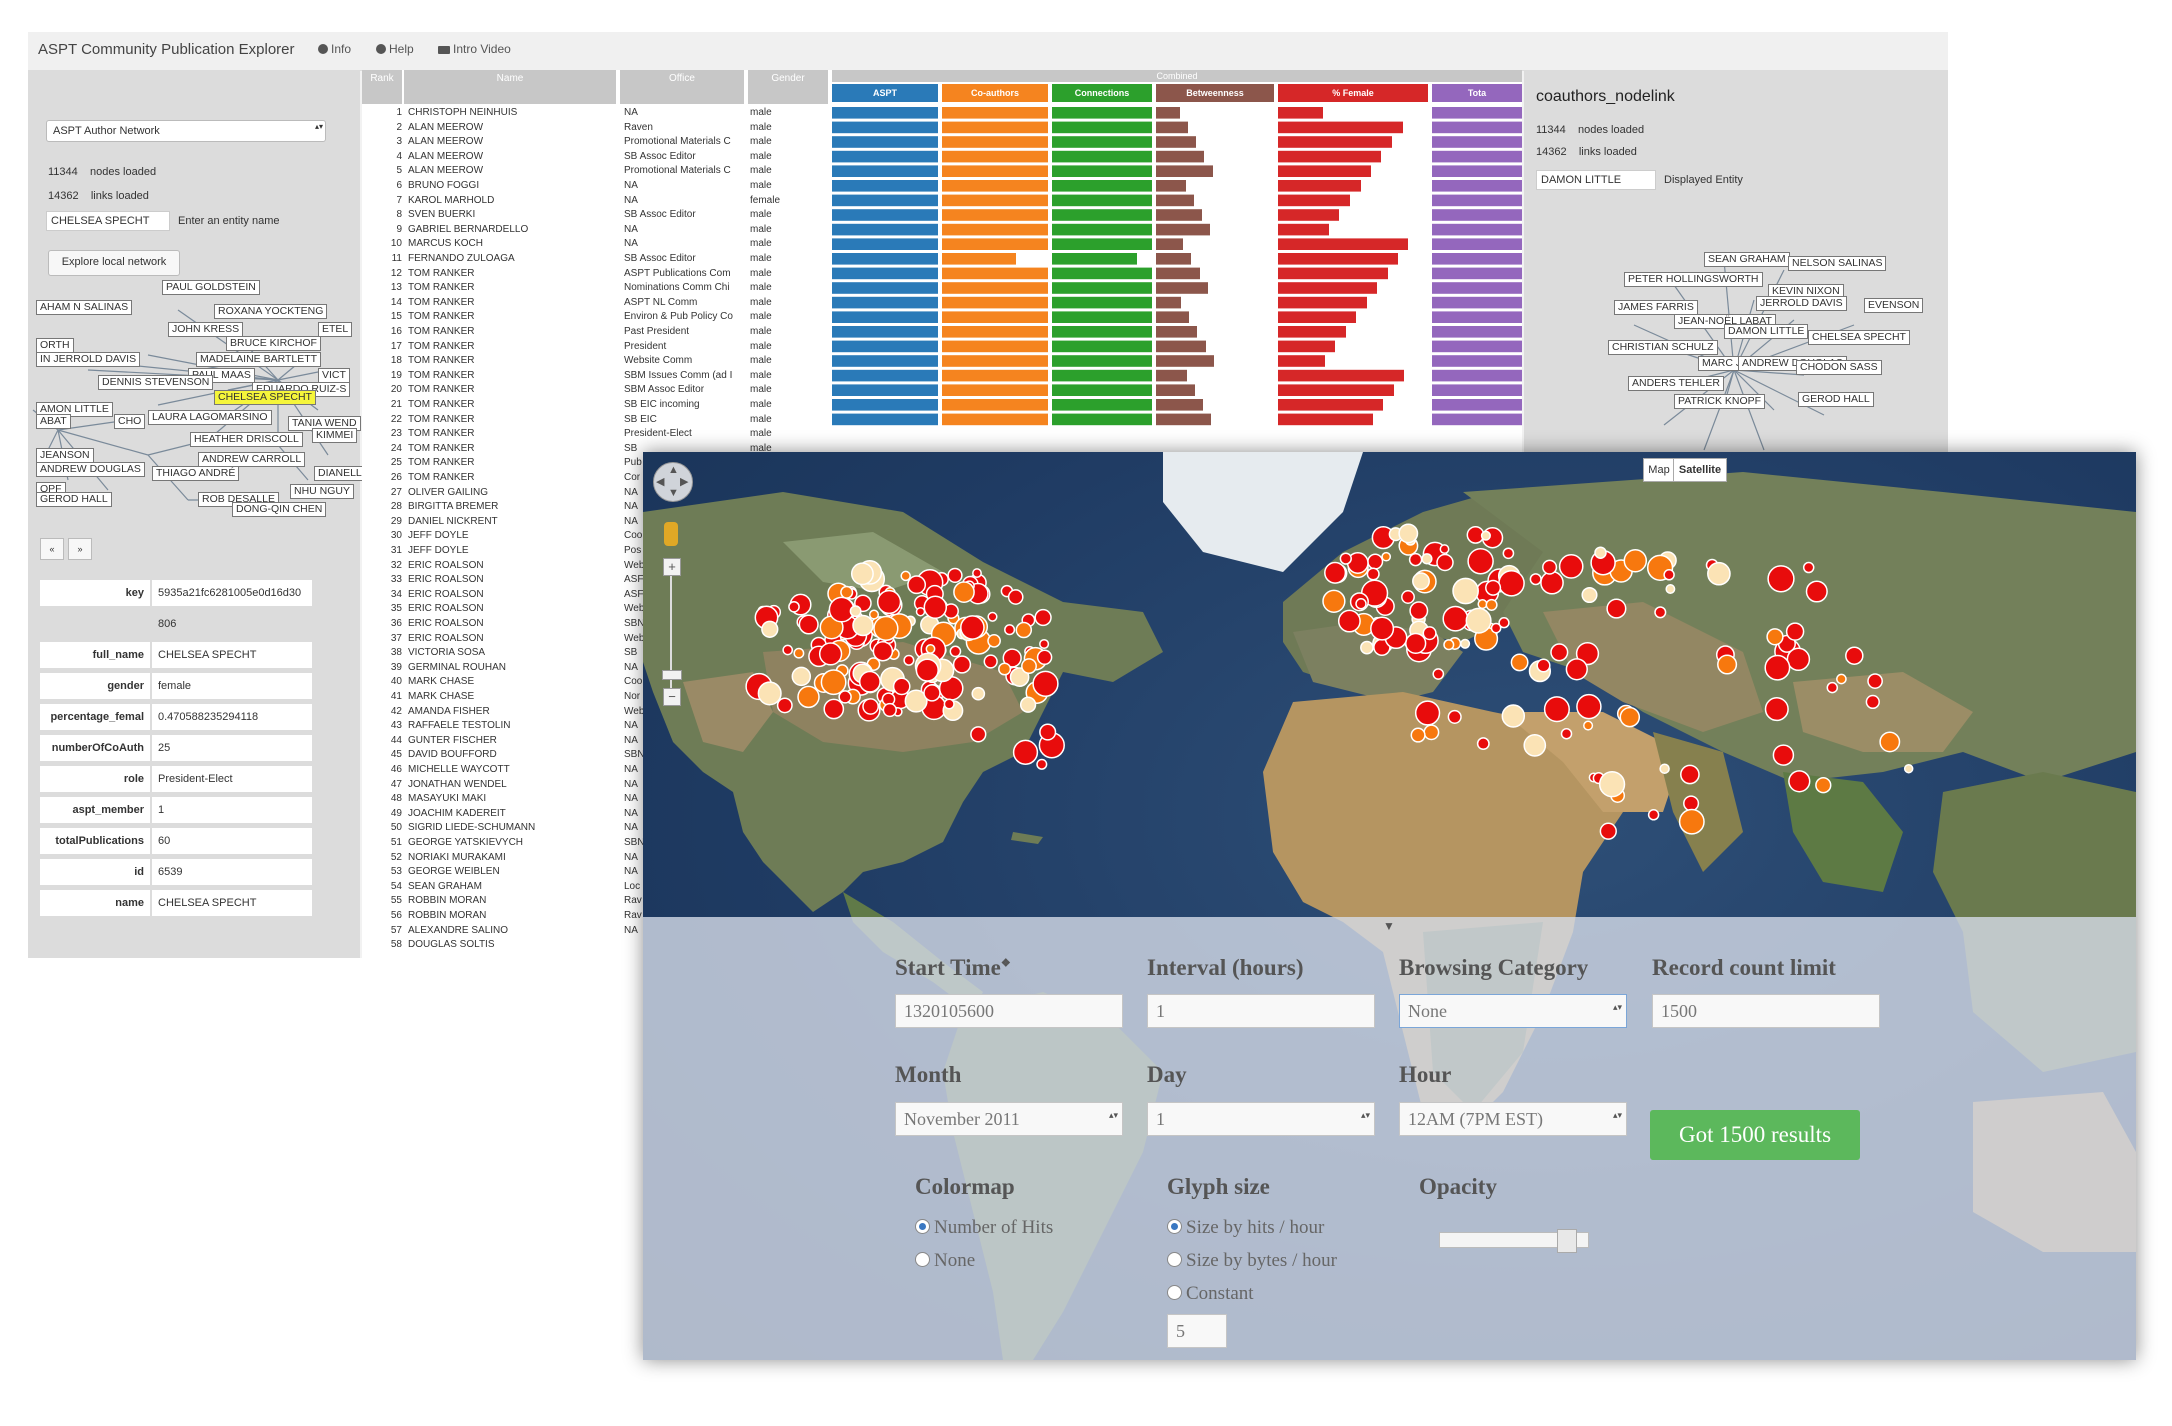 This screenshot has width=2172, height=1426. I want to click on glyph-constant-input: 5, so click(1197, 1331).